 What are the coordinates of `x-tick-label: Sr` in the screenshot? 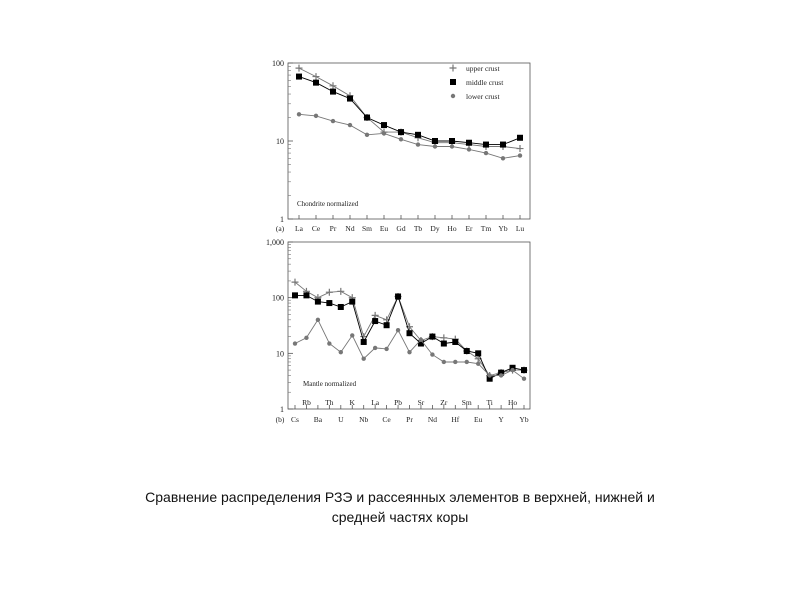 It's located at (421, 402).